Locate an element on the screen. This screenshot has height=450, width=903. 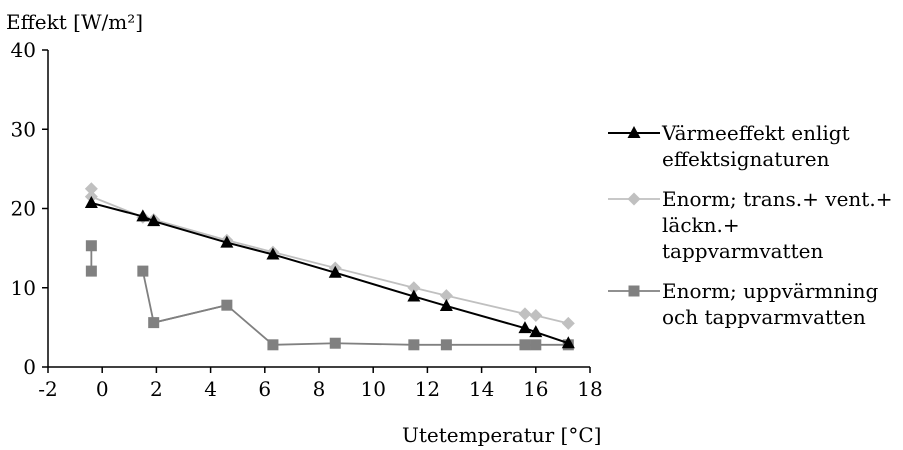
legend-label-enorm-uppvarmning: Enorm; uppvärmning och tappvarmvatten is located at coordinates (770, 304).